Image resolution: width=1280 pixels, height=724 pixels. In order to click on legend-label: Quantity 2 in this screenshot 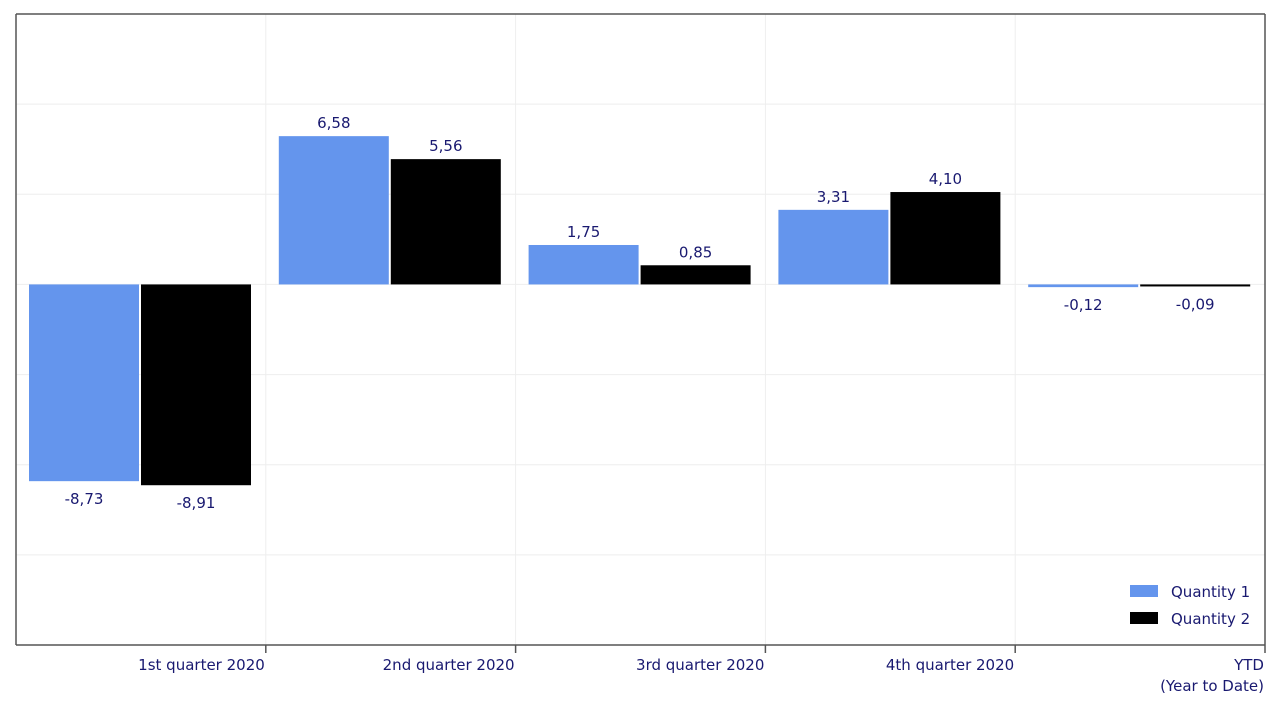, I will do `click(1210, 619)`.